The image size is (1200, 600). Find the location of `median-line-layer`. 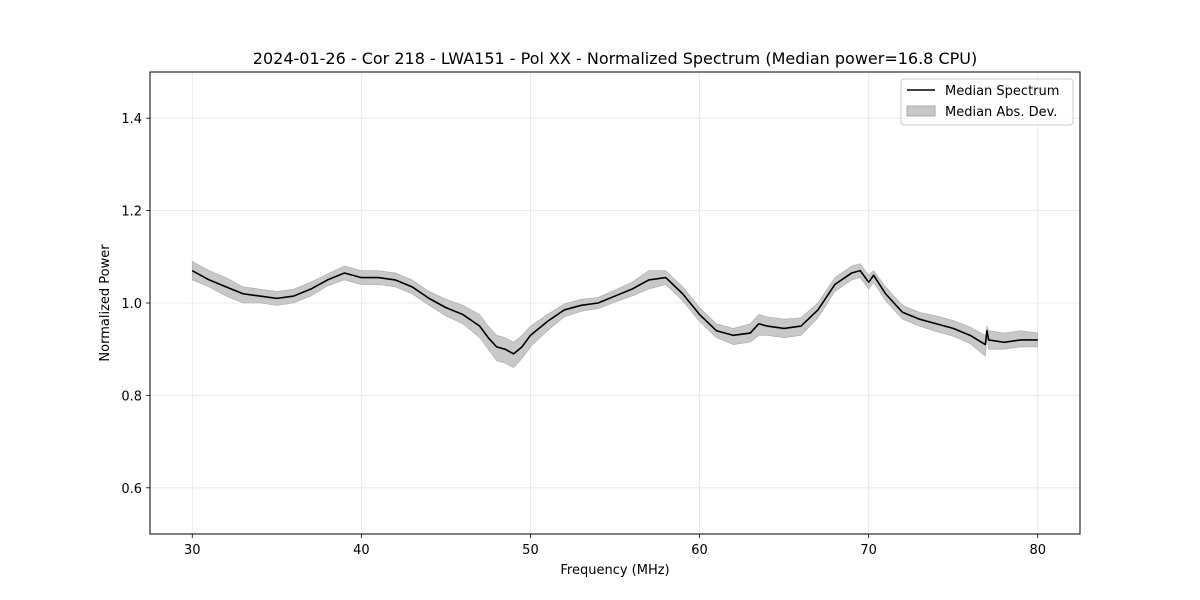

median-line-layer is located at coordinates (614, 312).